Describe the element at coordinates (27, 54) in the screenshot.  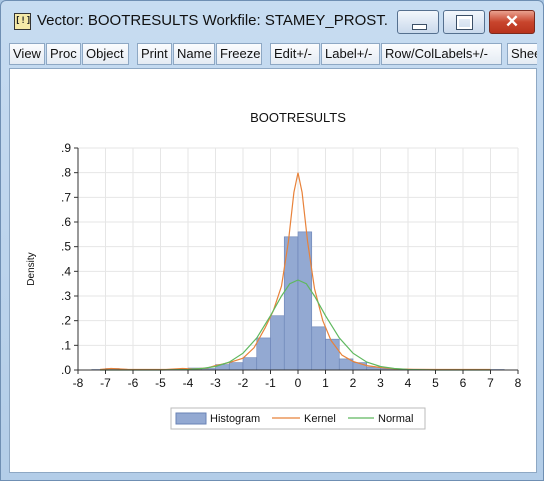
I see `view-button: View` at that location.